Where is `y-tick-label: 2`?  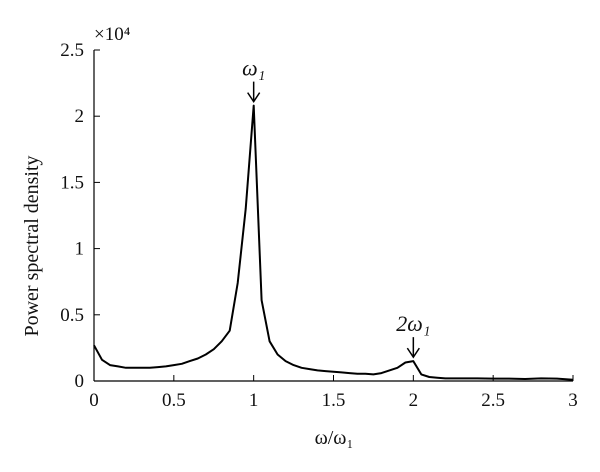
y-tick-label: 2 is located at coordinates (80, 116).